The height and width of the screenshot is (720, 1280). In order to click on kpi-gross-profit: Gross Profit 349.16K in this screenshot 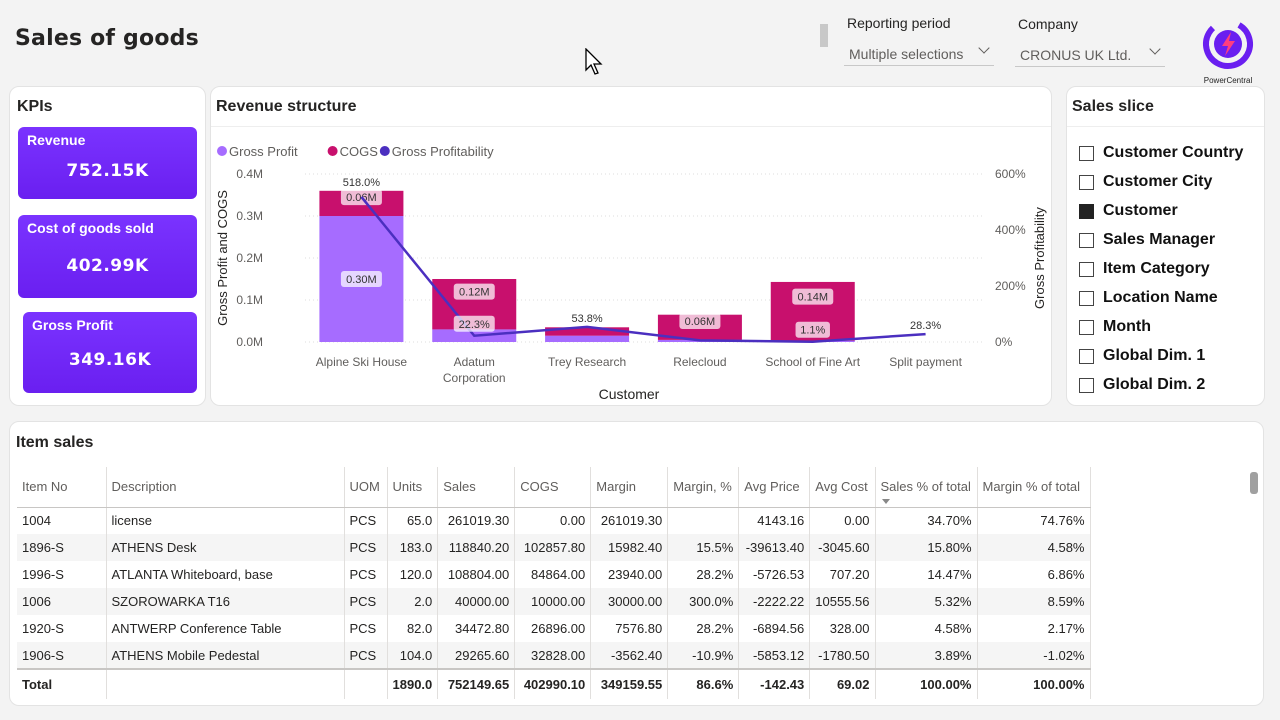, I will do `click(110, 352)`.